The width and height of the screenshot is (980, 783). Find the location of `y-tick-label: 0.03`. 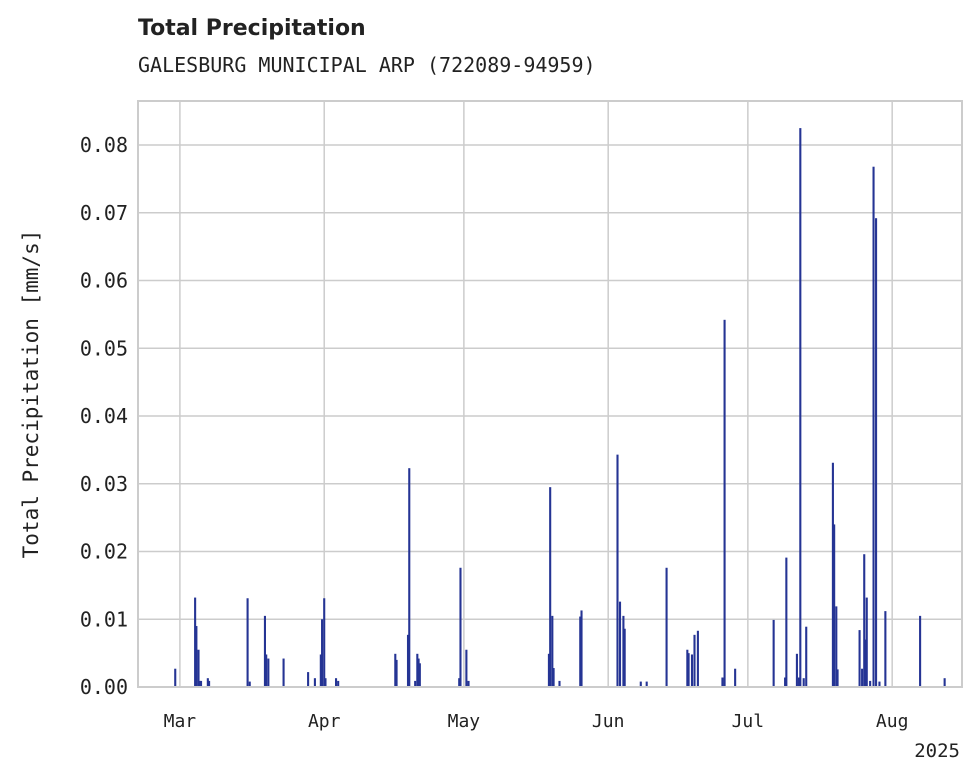

y-tick-label: 0.03 is located at coordinates (104, 484).